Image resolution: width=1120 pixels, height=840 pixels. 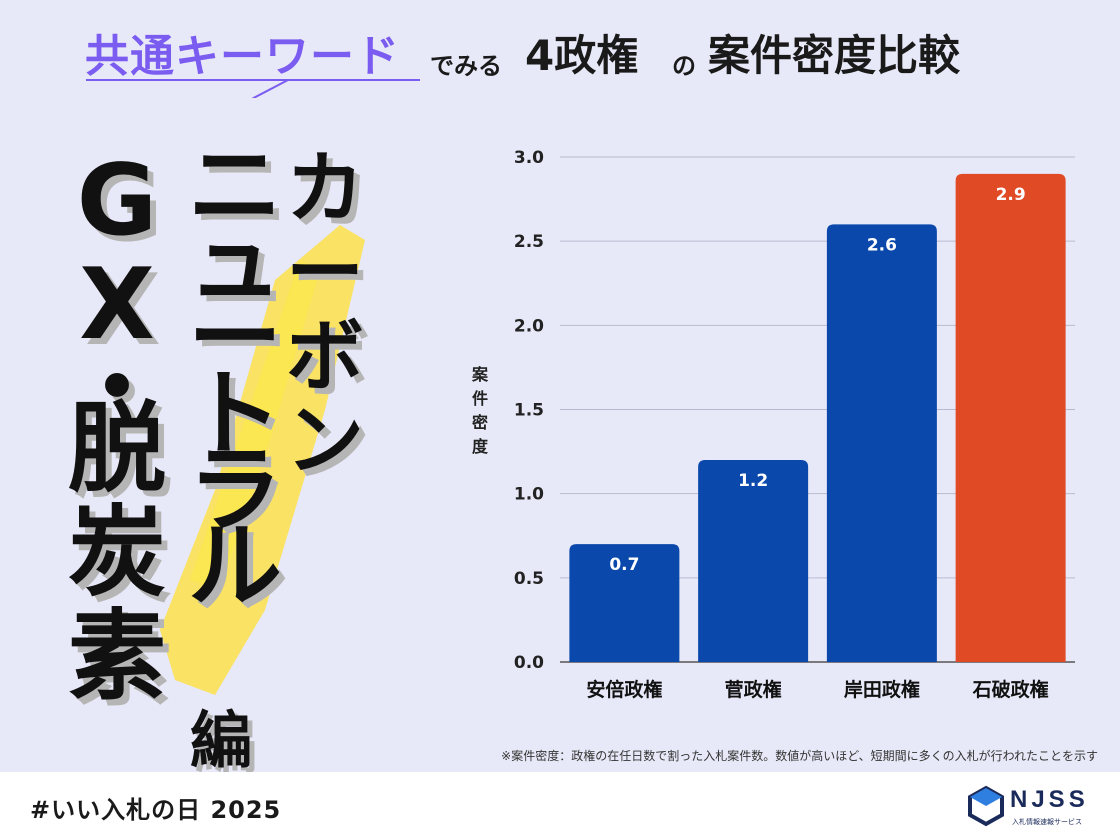 I want to click on x-axis-labels: 安倍政権 菅政権 岸田政権 石破政権, so click(x=817, y=689).